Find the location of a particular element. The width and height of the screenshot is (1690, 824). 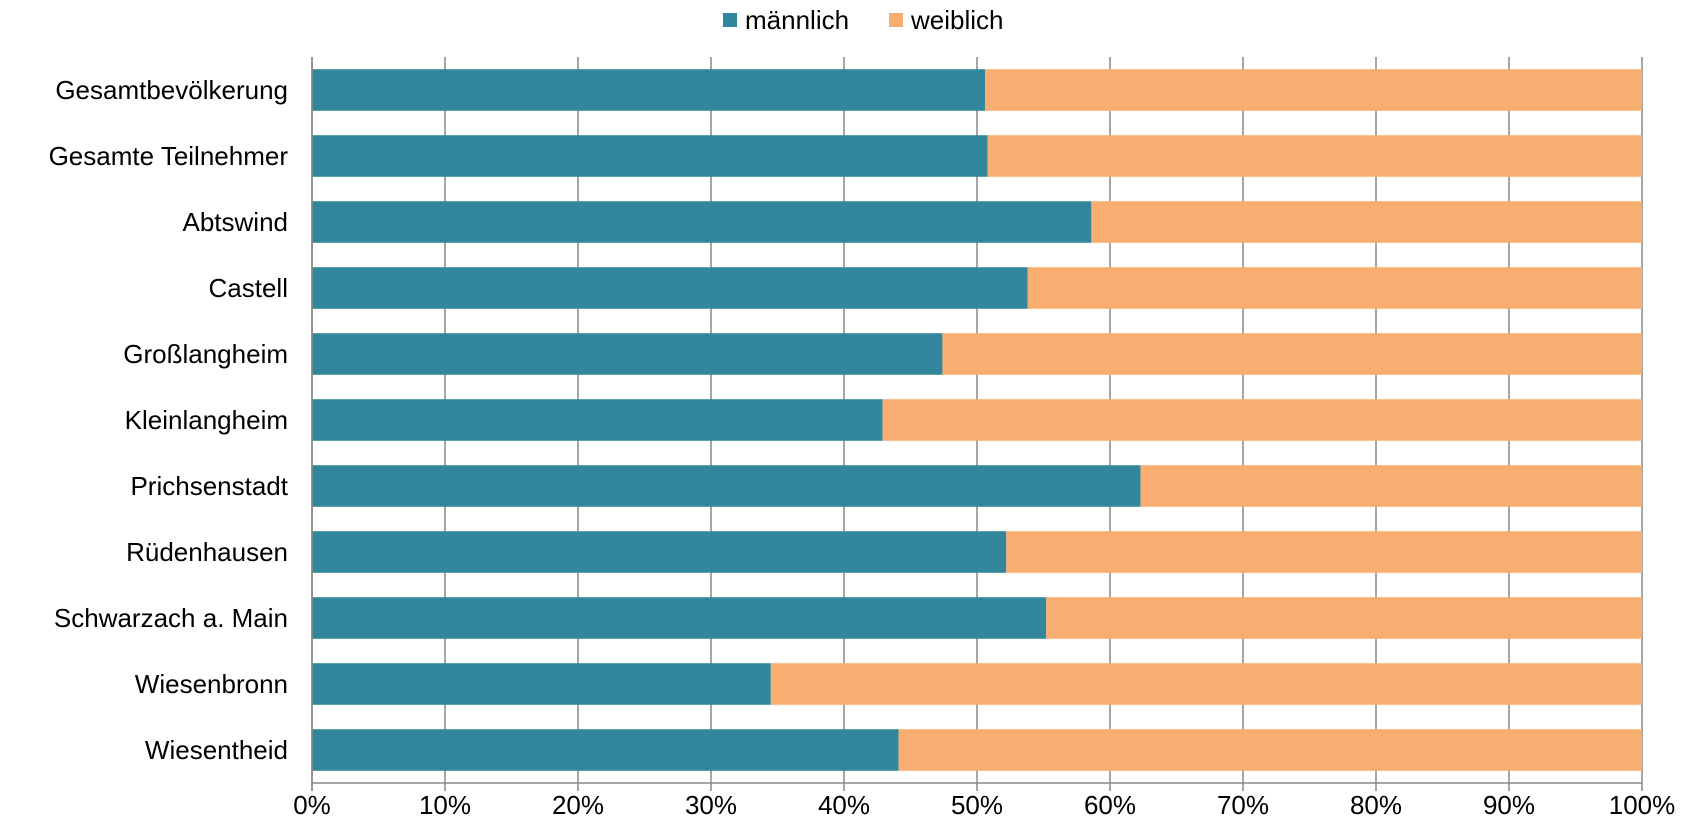

category-label: Gesamte Teilnehmer is located at coordinates (169, 156).